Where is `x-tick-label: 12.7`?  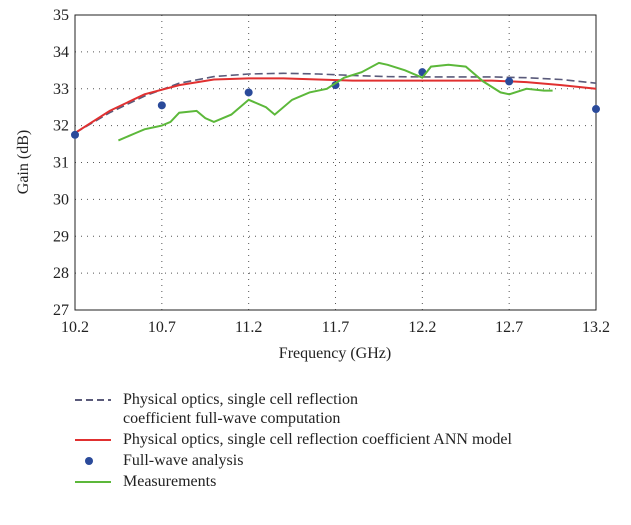 x-tick-label: 12.7 is located at coordinates (509, 327).